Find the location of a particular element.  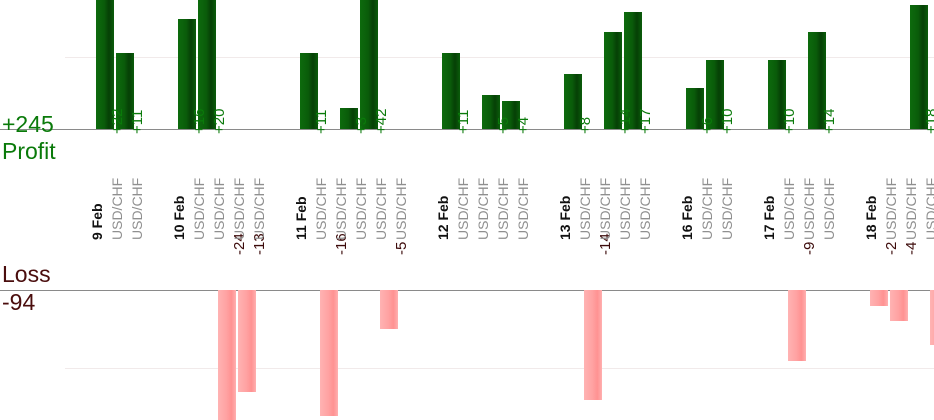

profit-value-label: +22 is located at coordinates (117, 121).